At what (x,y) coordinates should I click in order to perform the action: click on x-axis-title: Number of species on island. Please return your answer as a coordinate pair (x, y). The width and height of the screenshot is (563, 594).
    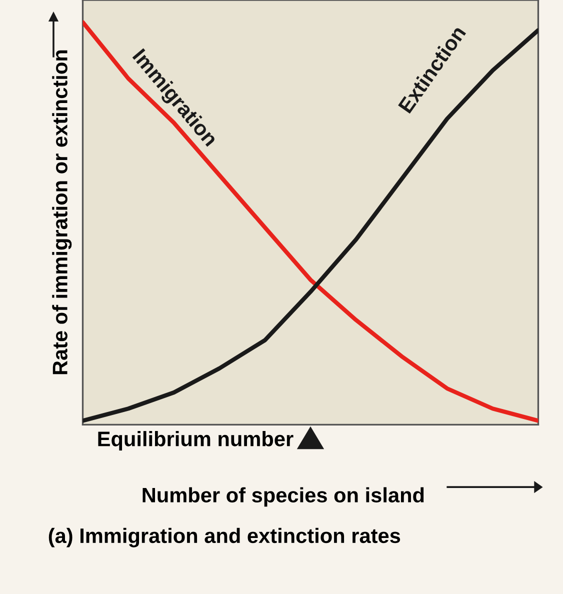
    Looking at the image, I should click on (283, 497).